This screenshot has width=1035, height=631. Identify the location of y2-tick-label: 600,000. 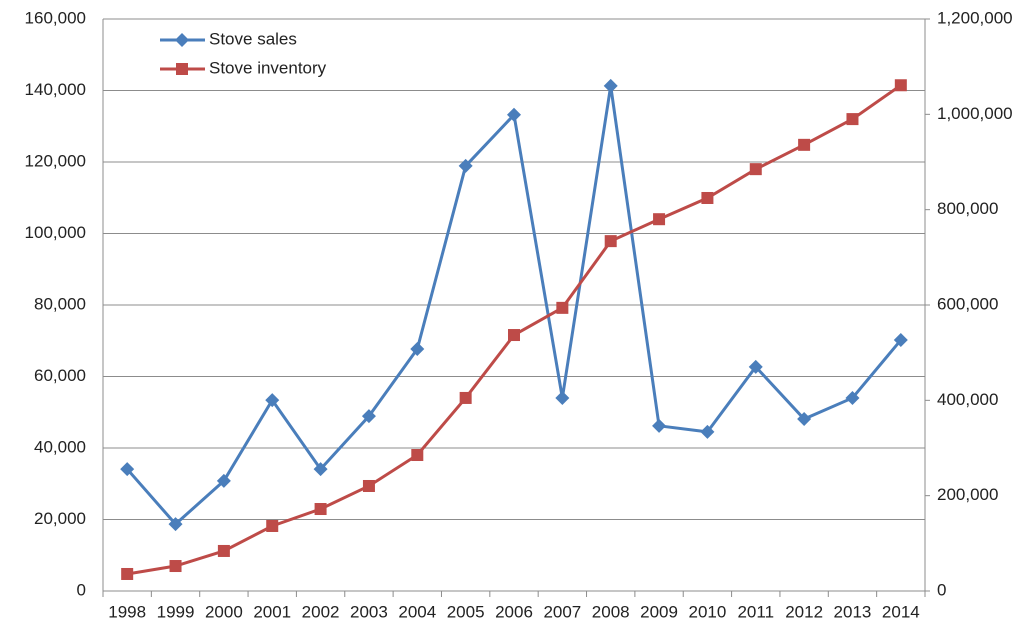
(967, 303).